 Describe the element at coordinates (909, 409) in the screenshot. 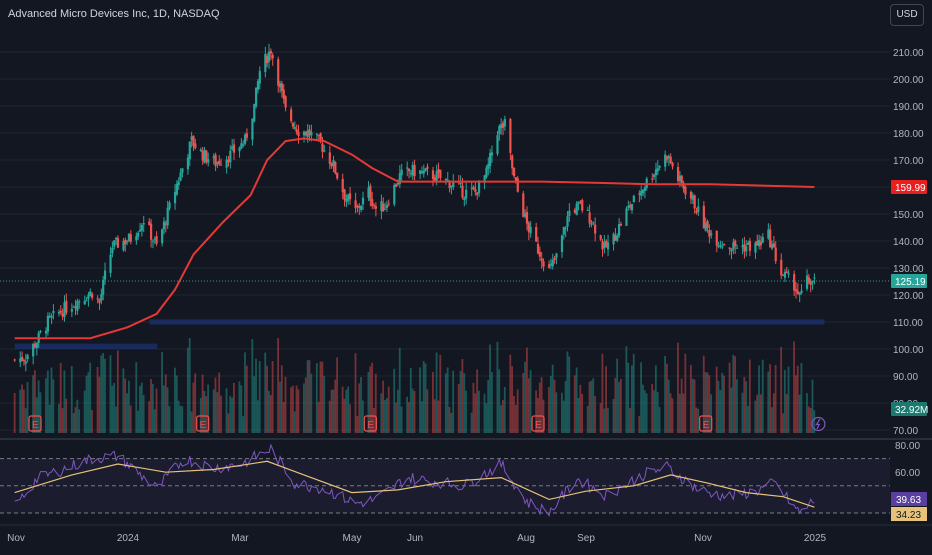

I see `volume-value-tag-bg` at that location.